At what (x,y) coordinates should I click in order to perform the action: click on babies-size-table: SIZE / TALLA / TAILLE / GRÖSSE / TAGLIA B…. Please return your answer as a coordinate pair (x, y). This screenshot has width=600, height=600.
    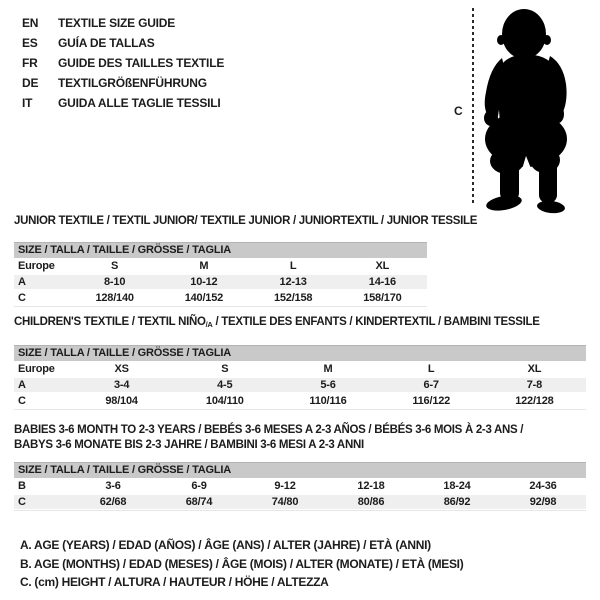
    Looking at the image, I should click on (300, 486).